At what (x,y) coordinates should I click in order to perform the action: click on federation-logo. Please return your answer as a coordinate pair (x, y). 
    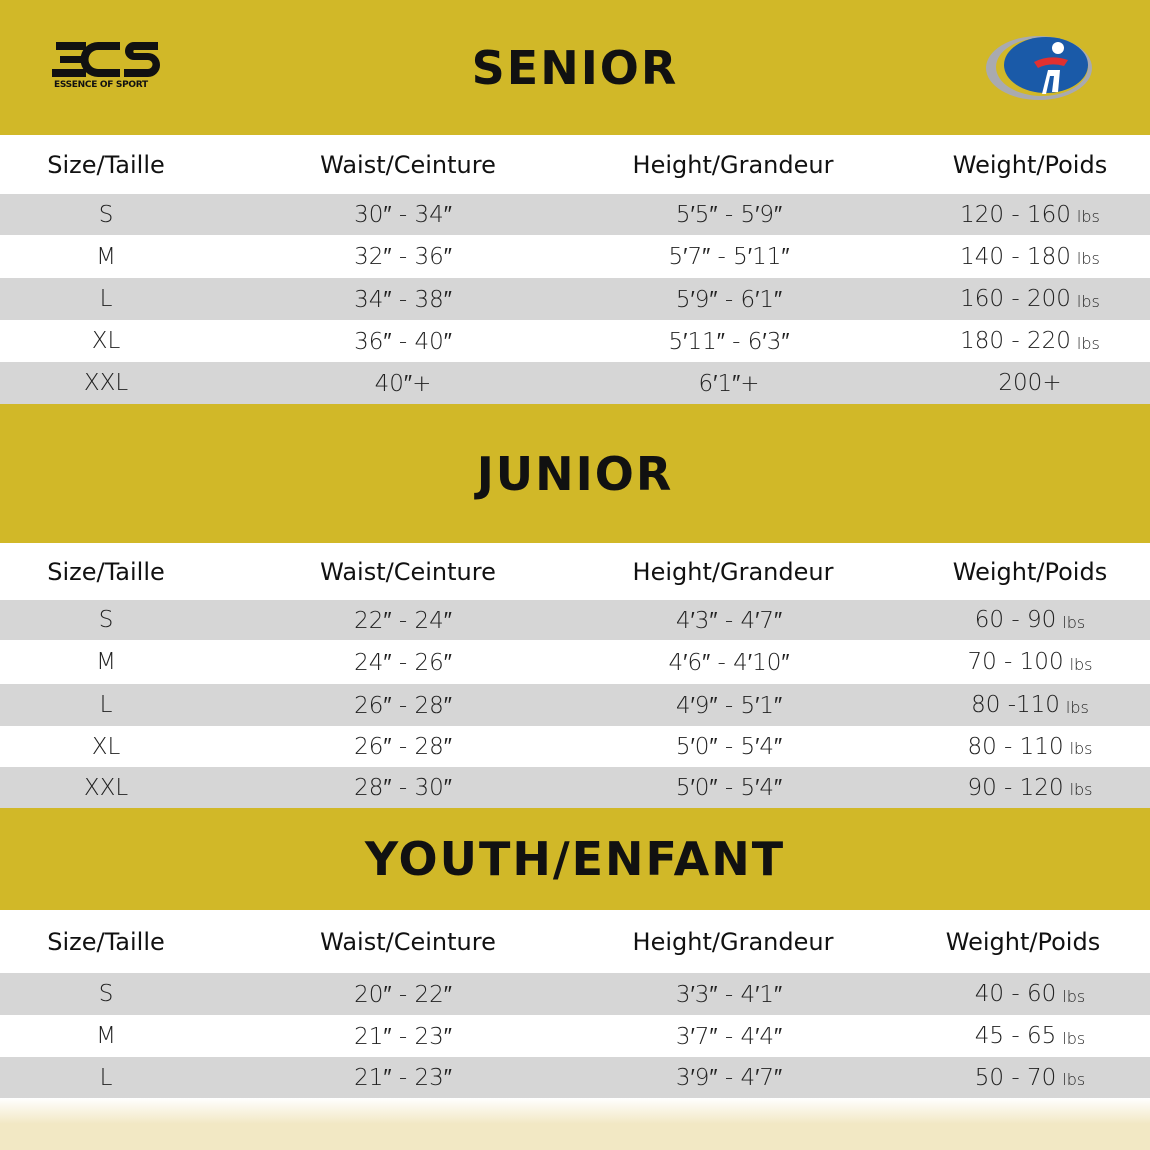
    Looking at the image, I should click on (1039, 68).